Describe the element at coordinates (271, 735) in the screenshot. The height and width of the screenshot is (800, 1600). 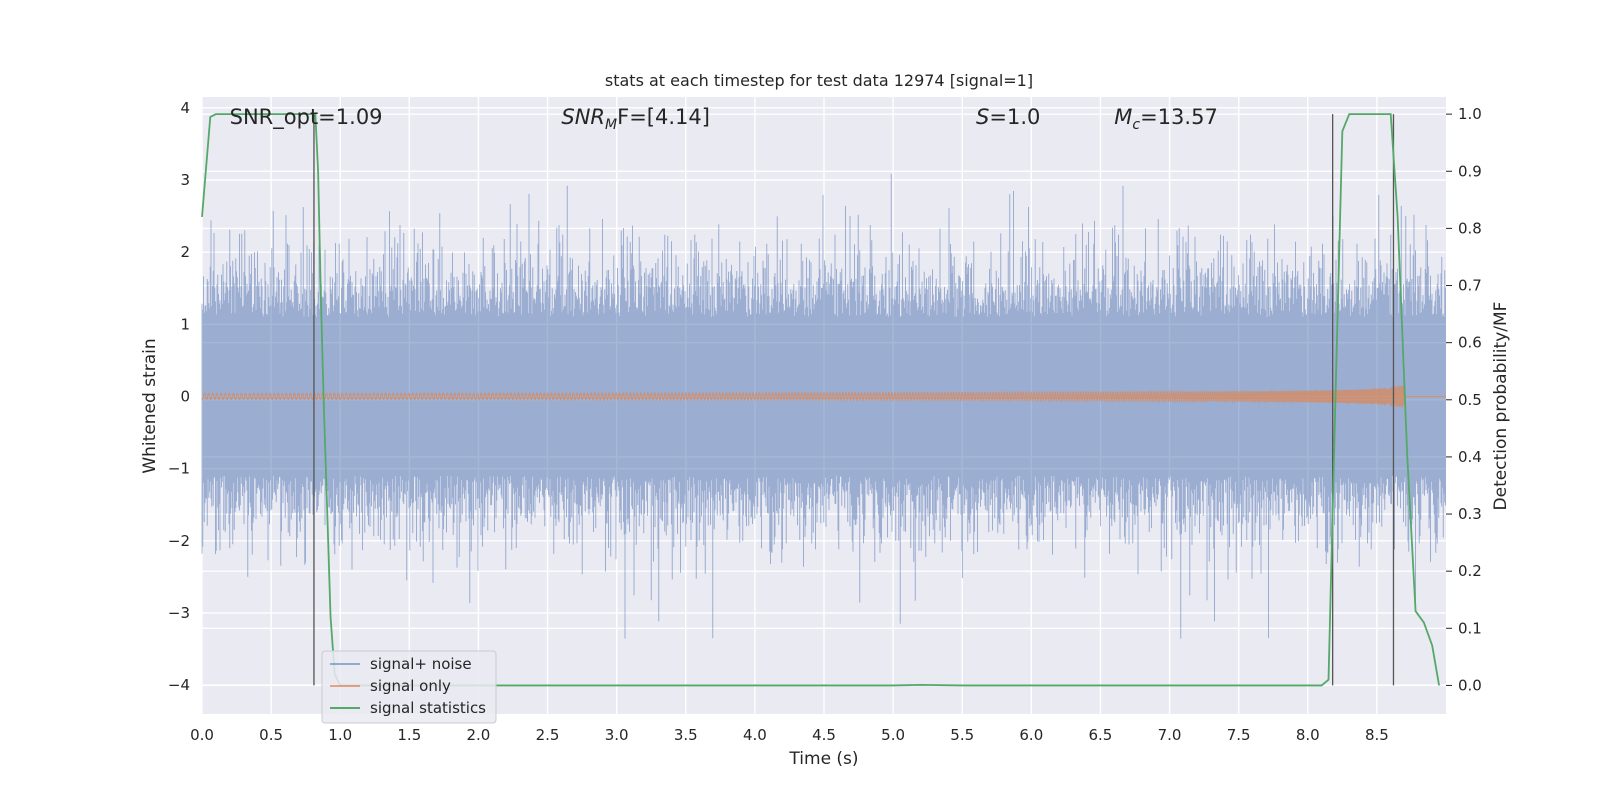
I see `x-tick-label: 0.5` at that location.